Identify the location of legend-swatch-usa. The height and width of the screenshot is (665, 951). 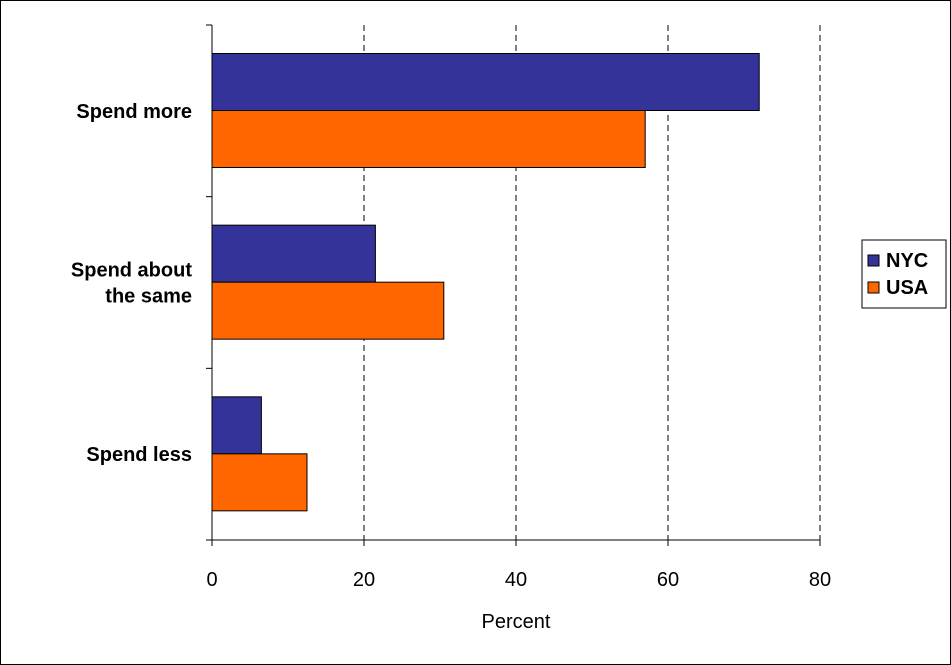
(873, 287).